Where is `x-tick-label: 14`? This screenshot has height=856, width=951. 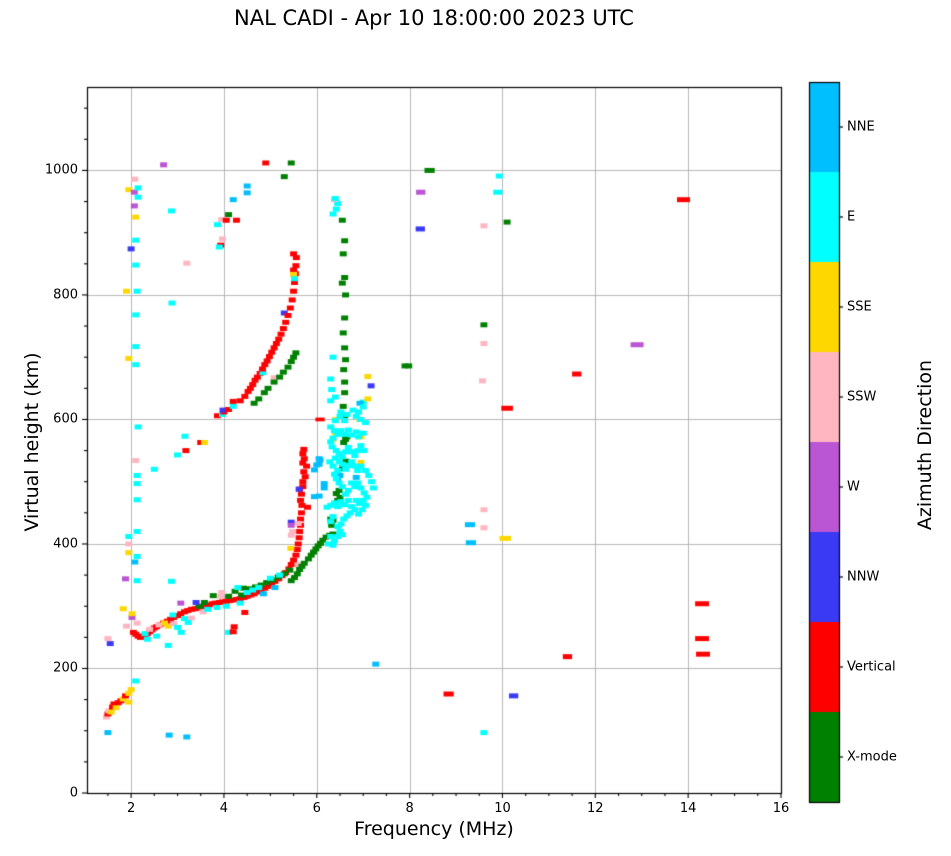
x-tick-label: 14 is located at coordinates (688, 808).